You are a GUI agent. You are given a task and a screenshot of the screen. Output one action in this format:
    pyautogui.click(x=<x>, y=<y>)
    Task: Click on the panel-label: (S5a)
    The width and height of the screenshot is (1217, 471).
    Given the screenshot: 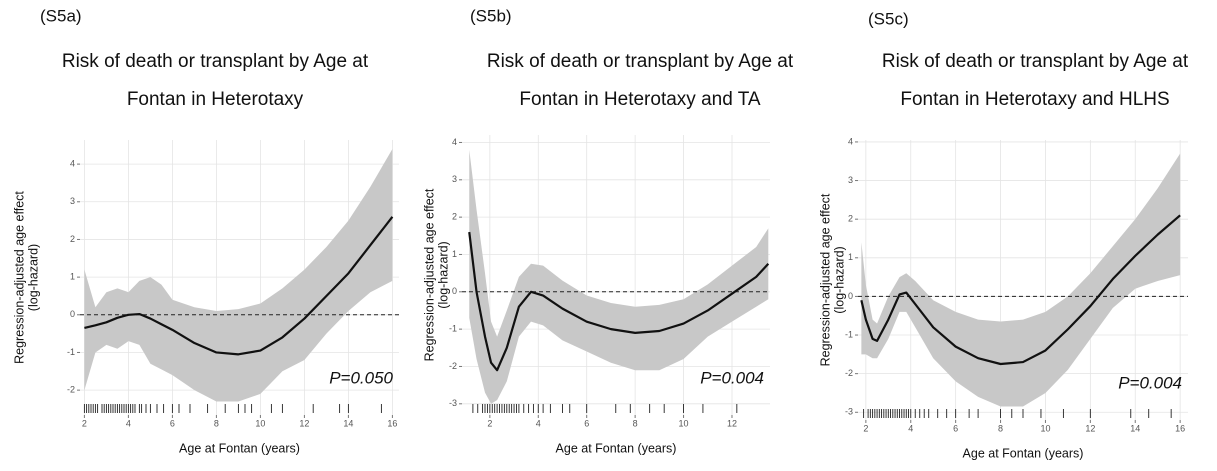 What is the action you would take?
    pyautogui.click(x=61, y=15)
    